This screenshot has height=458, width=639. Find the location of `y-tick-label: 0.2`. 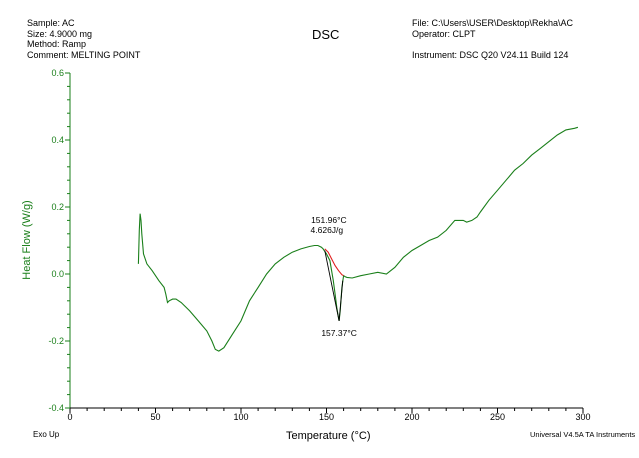

y-tick-label: 0.2 is located at coordinates (57, 207).